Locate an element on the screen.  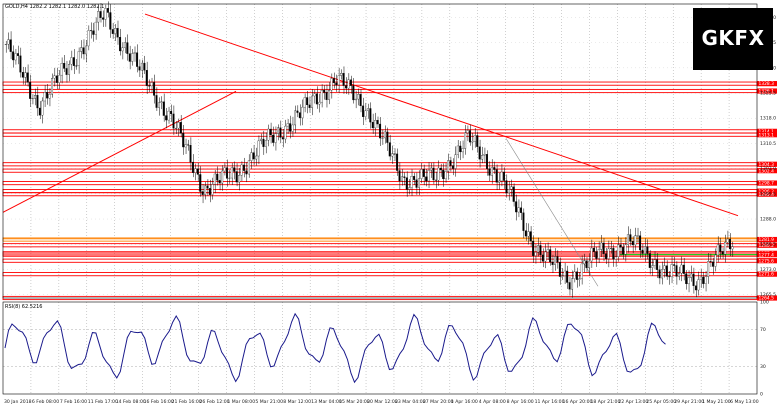
level-price-text: 1314.1 is located at coordinates (767, 132).